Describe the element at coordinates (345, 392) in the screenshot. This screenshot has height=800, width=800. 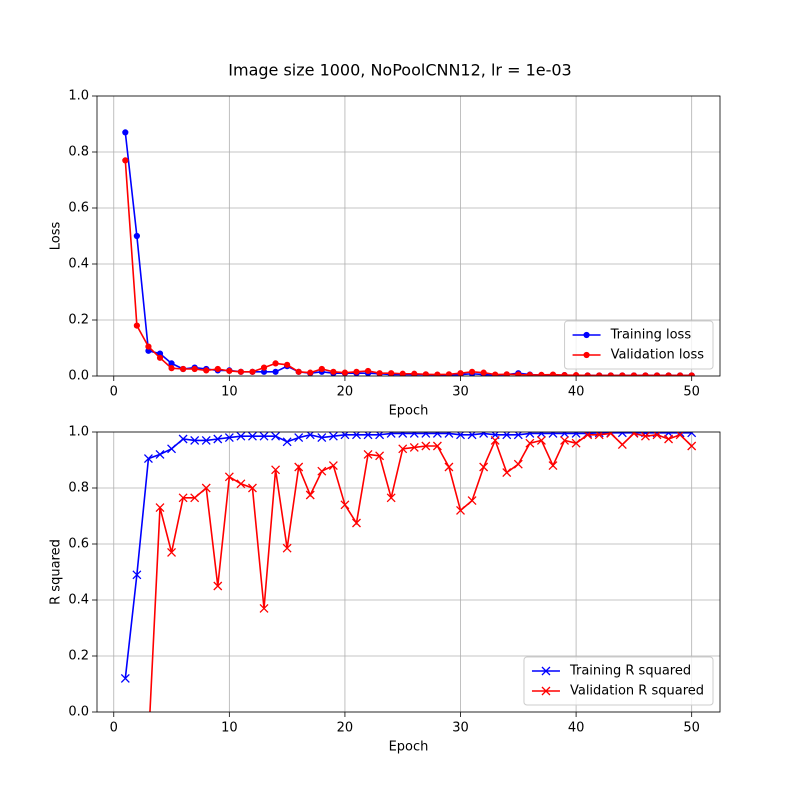
I see `x-tick-label: 20` at that location.